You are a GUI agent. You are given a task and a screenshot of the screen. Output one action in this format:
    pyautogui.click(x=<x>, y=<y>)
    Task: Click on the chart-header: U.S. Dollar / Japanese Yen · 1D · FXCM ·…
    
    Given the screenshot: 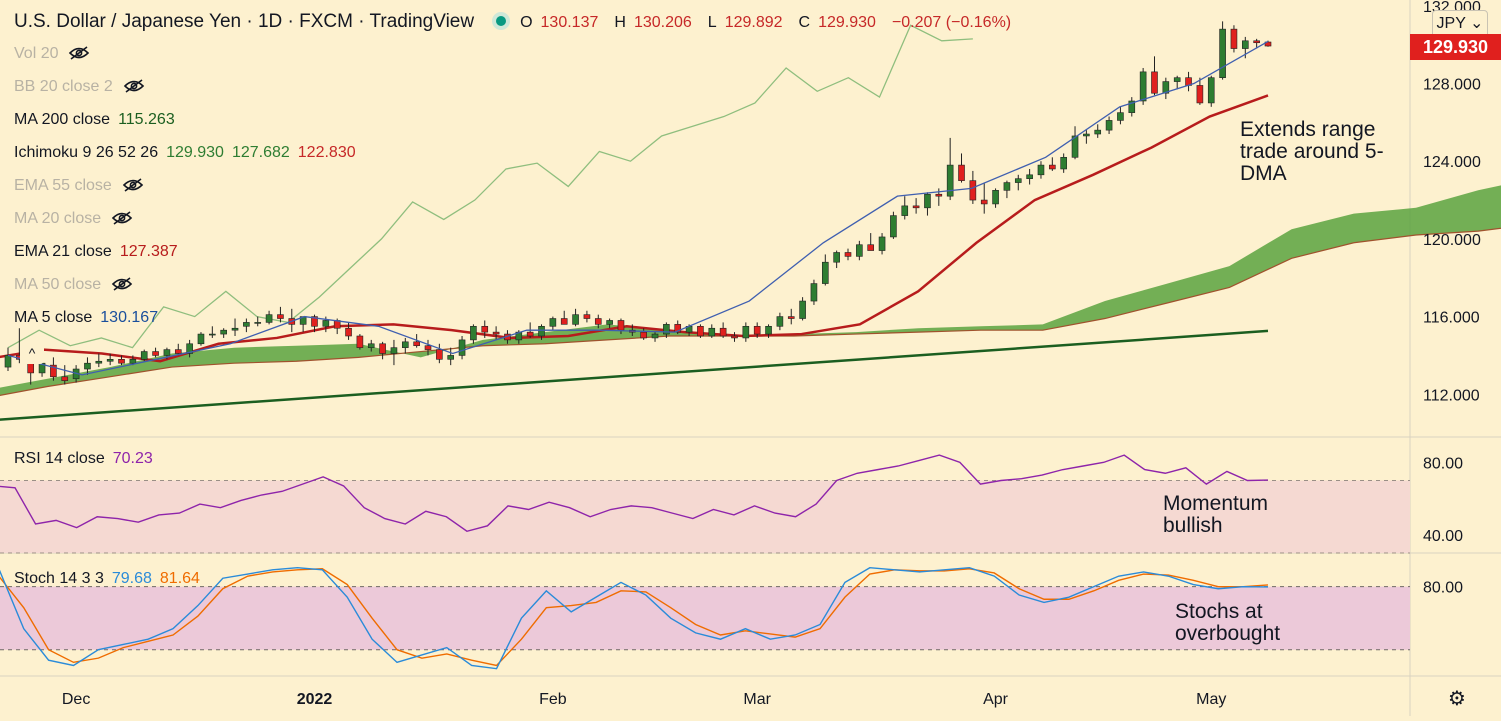 What is the action you would take?
    pyautogui.click(x=516, y=22)
    